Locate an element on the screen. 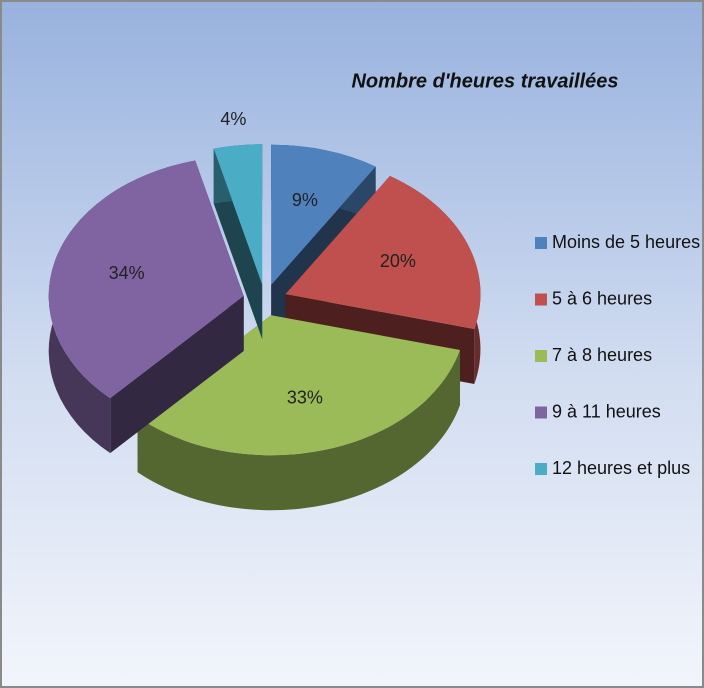  data-label: 34% is located at coordinates (127, 273).